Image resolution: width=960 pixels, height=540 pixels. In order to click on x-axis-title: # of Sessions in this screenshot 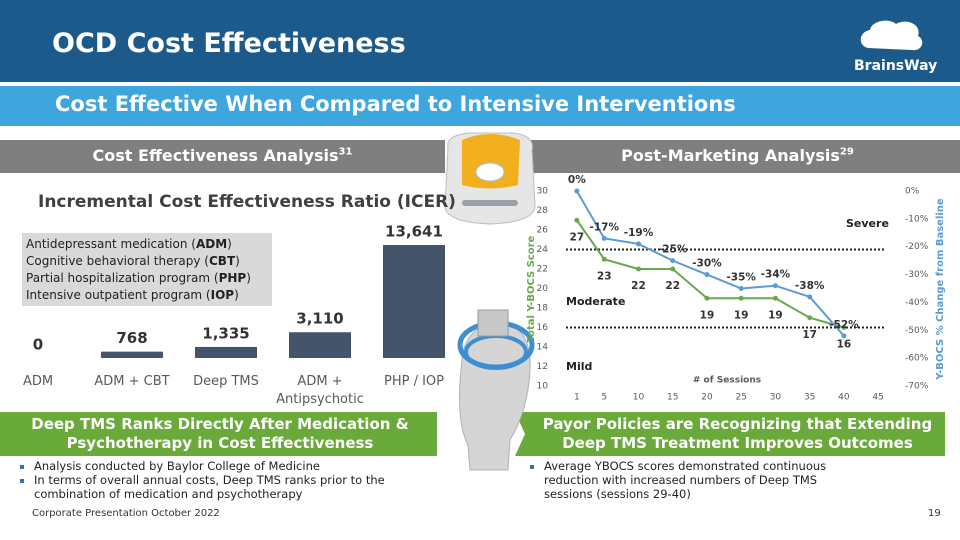, I will do `click(727, 381)`.